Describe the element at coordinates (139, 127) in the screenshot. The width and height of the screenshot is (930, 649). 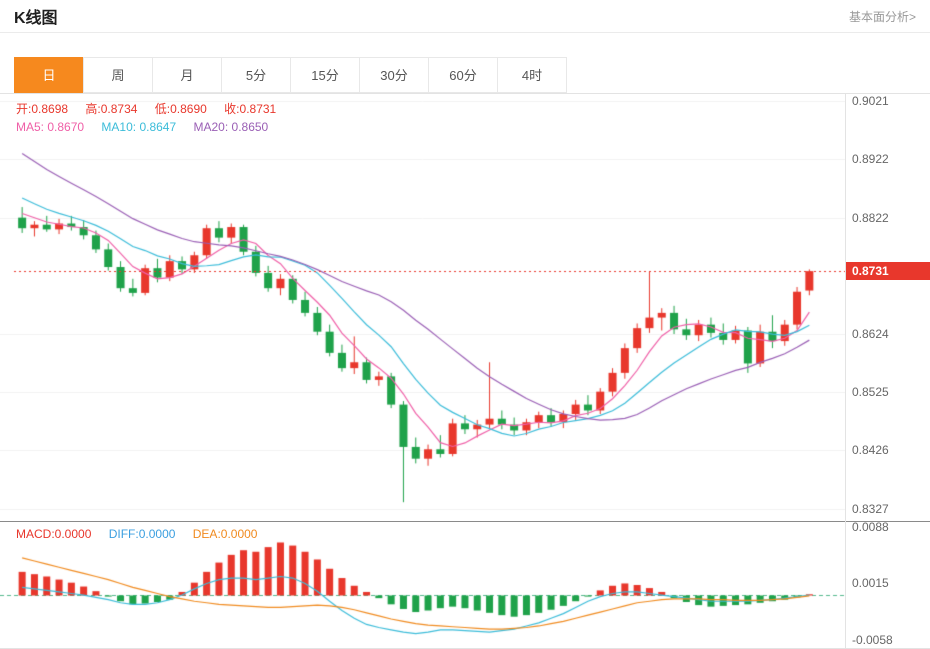
I see `ma10-readout: MA10: 0.8647` at that location.